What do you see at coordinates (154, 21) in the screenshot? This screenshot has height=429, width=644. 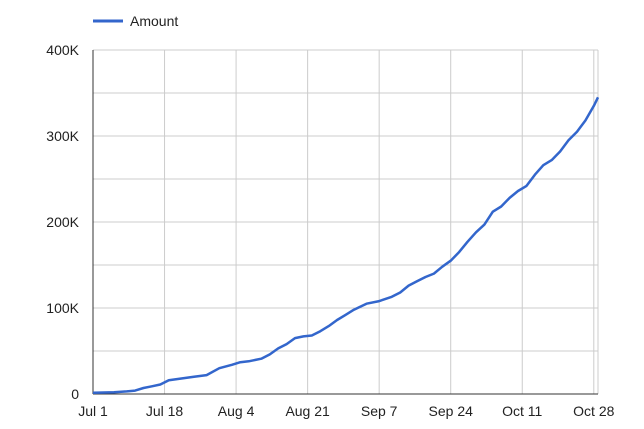 I see `legend-label-amount: Amount` at bounding box center [154, 21].